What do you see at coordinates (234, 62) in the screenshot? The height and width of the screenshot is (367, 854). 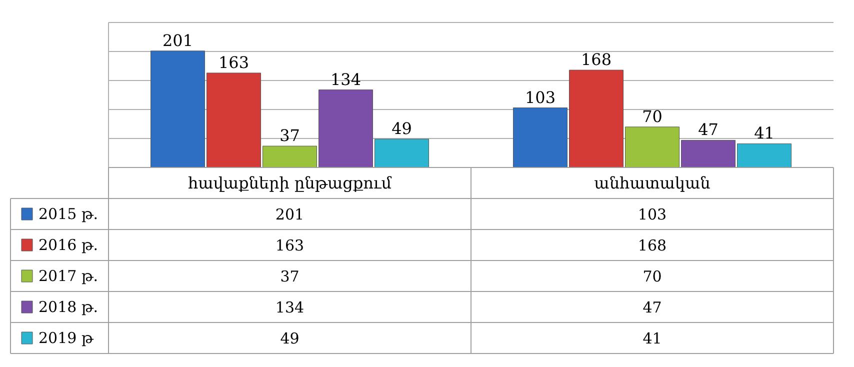 I see `data-label: 163` at bounding box center [234, 62].